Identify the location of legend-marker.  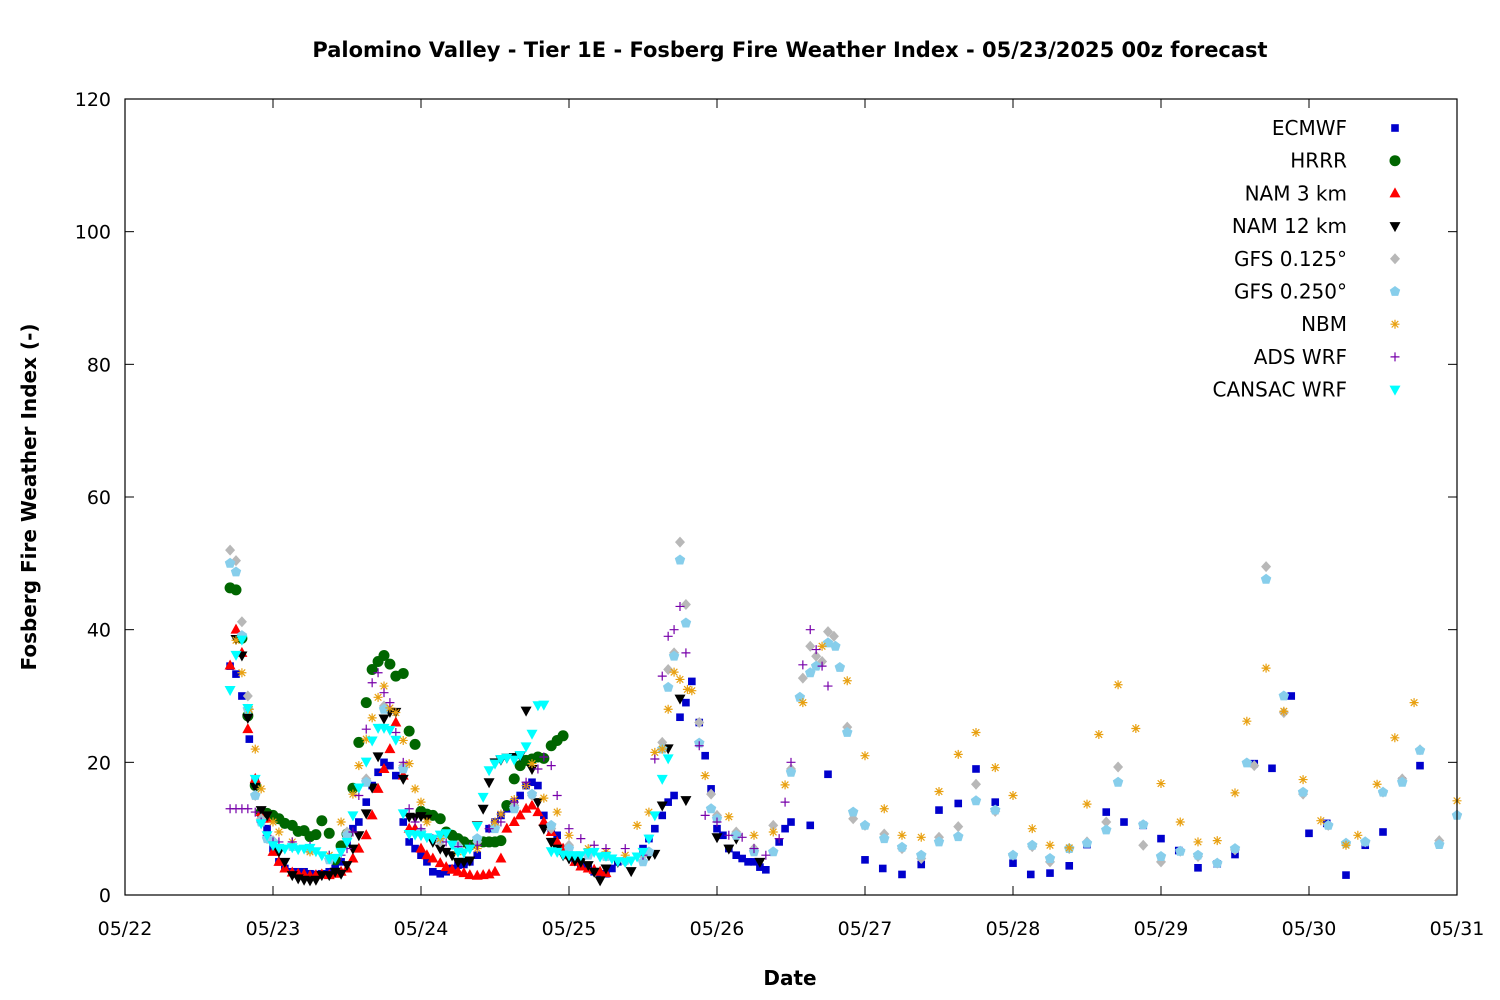
(1395, 390).